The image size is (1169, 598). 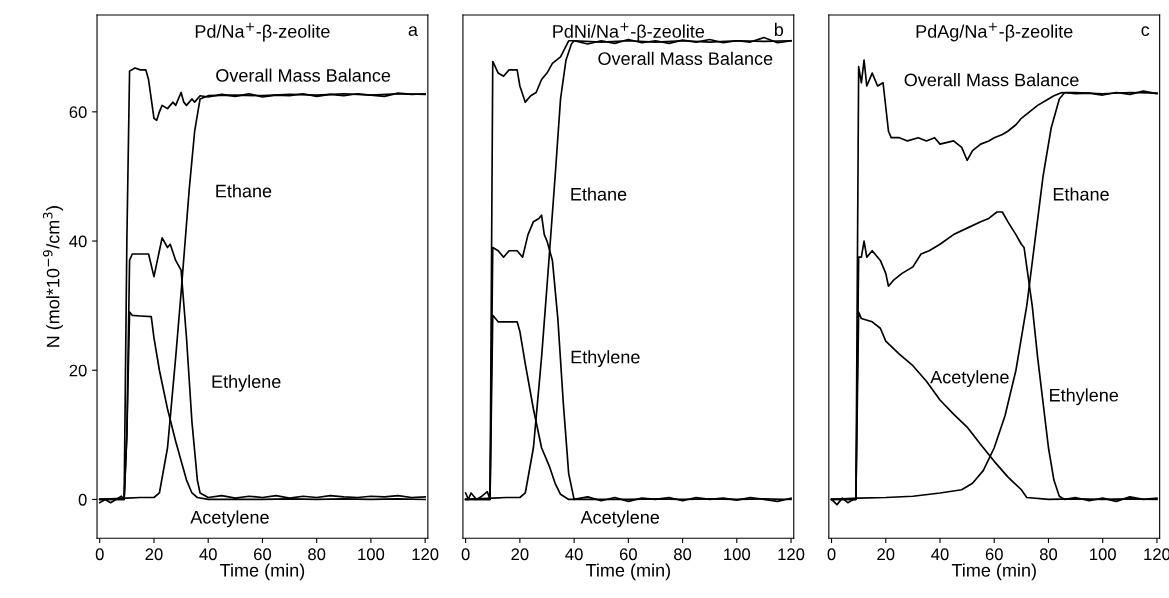 What do you see at coordinates (53, 276) in the screenshot?
I see `y-axis-title: N (mol*10$^{−9}$/cm$^{3}$)` at bounding box center [53, 276].